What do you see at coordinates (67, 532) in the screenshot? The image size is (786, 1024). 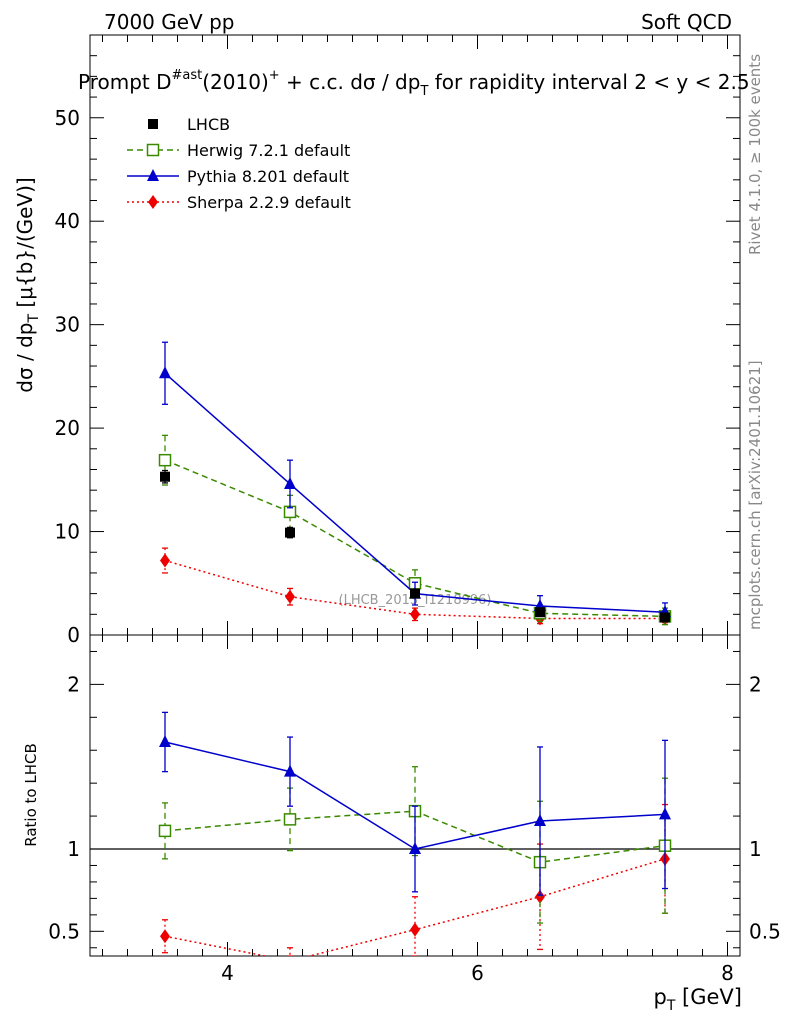 I see `y-tick-label: 10` at bounding box center [67, 532].